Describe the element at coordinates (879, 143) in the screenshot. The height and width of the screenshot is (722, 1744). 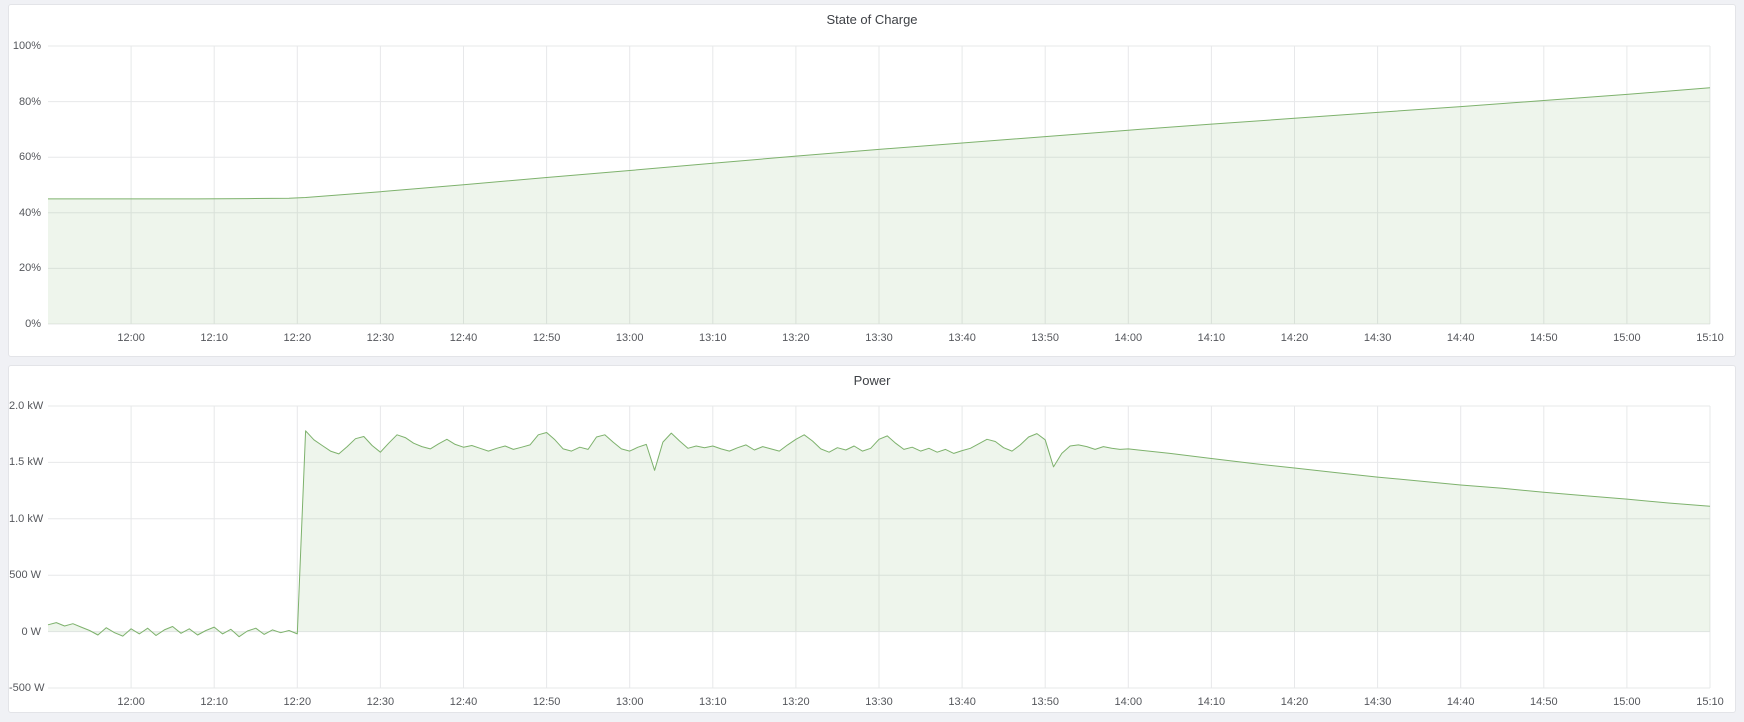
I see `series-line` at that location.